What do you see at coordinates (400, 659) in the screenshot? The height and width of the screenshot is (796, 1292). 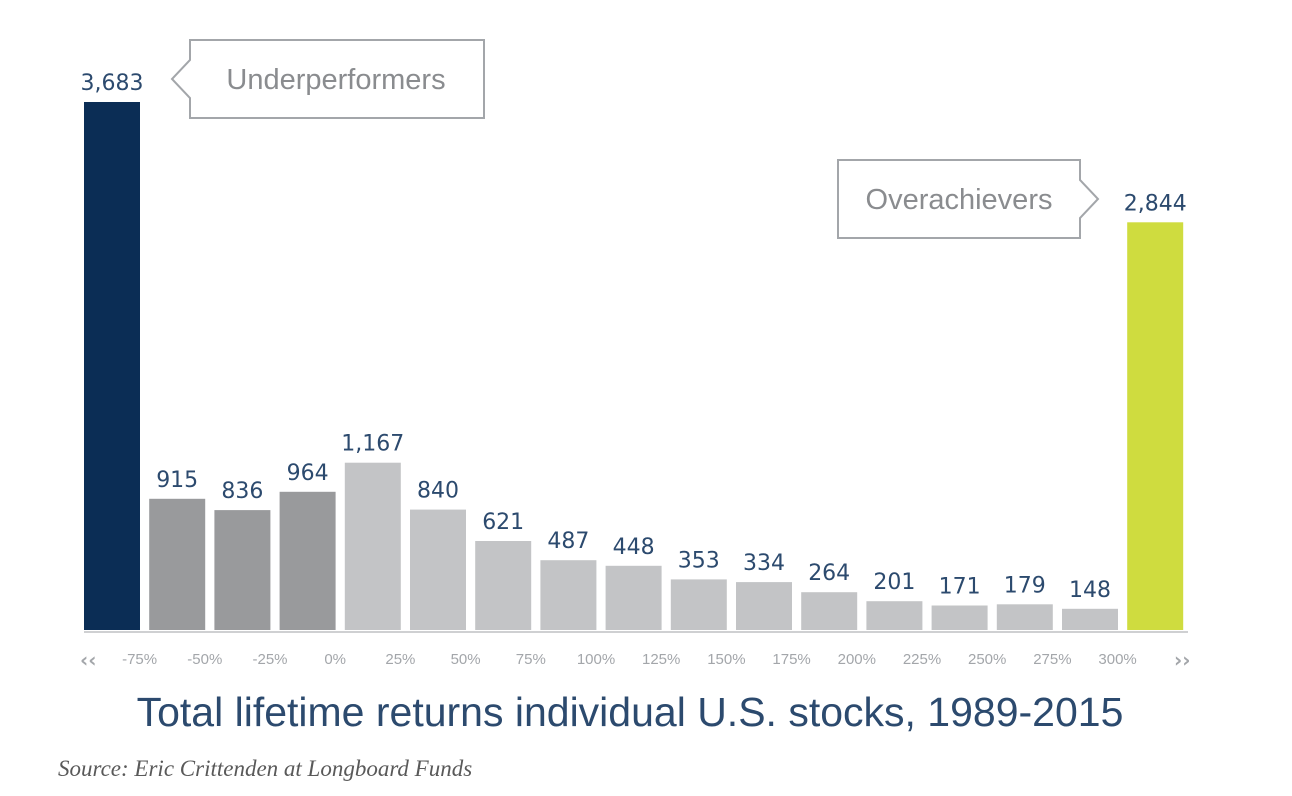 I see `x-tick-label-4: 25%` at bounding box center [400, 659].